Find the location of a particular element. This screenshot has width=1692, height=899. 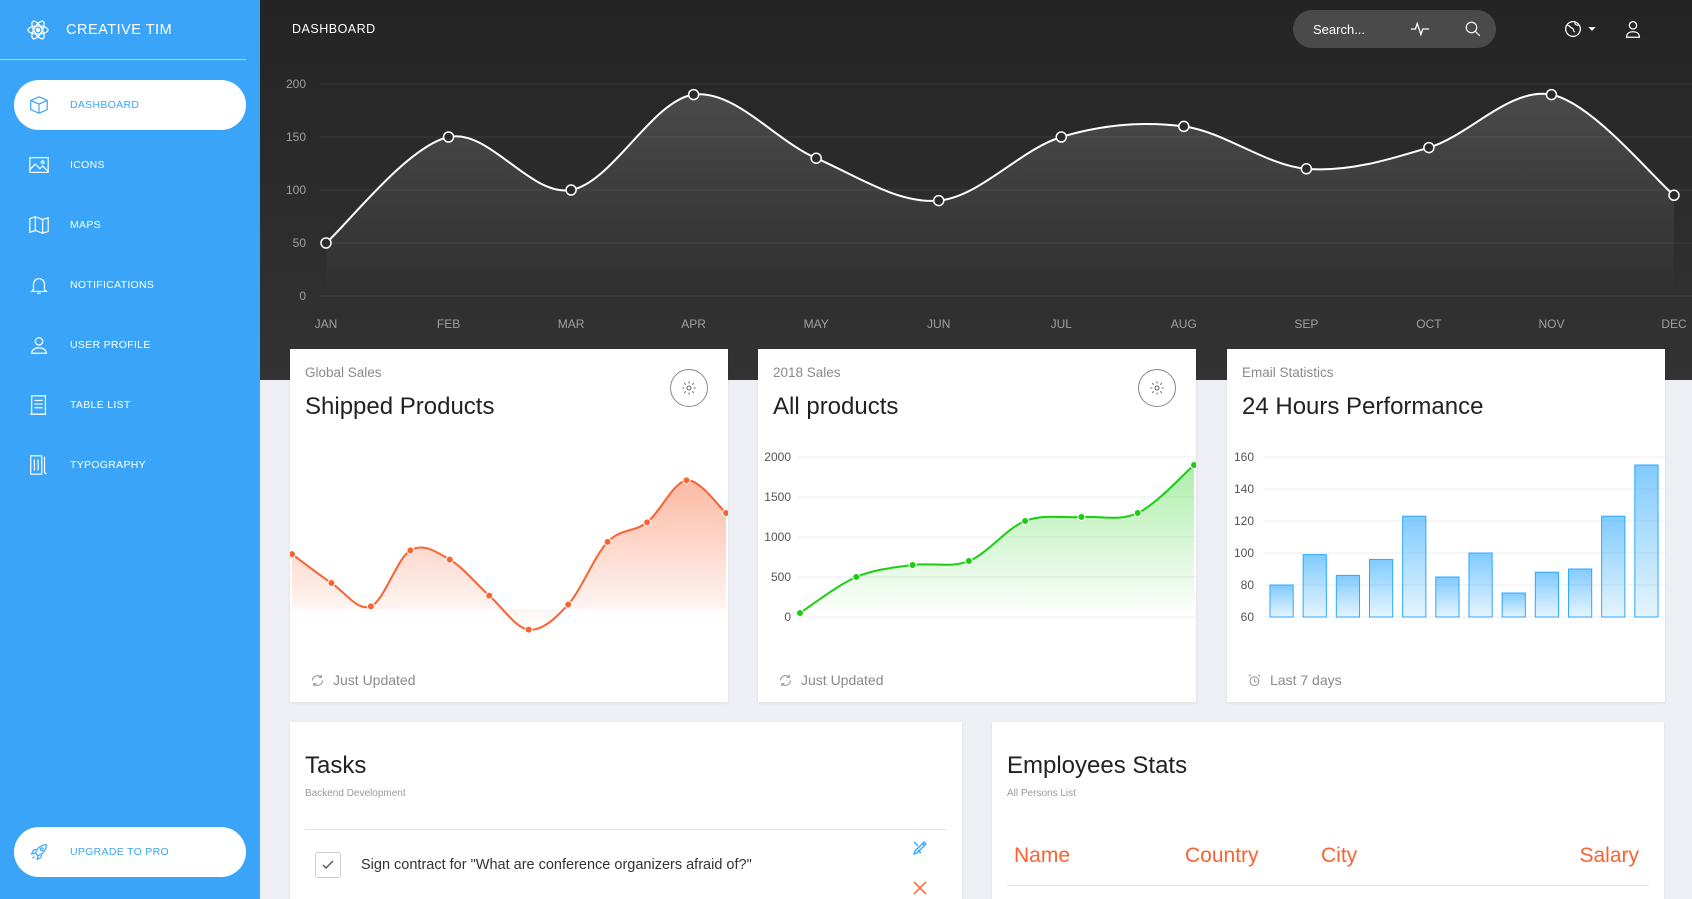

x-tick-label: AUG is located at coordinates (1184, 324).